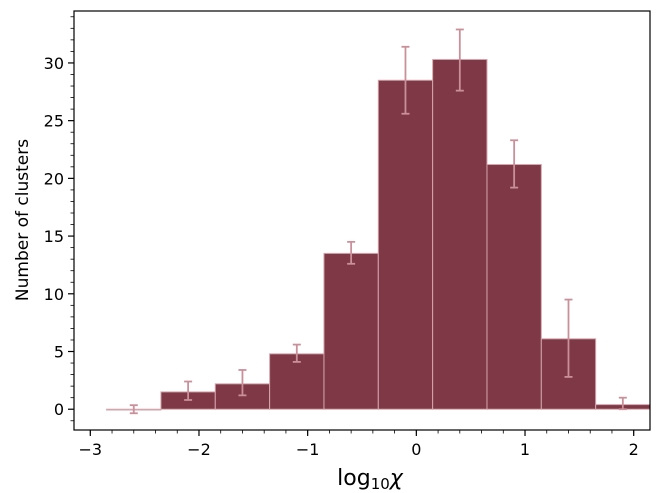 Image resolution: width=670 pixels, height=493 pixels. Describe the element at coordinates (91, 449) in the screenshot. I see `x-tick-label-0: −3` at that location.